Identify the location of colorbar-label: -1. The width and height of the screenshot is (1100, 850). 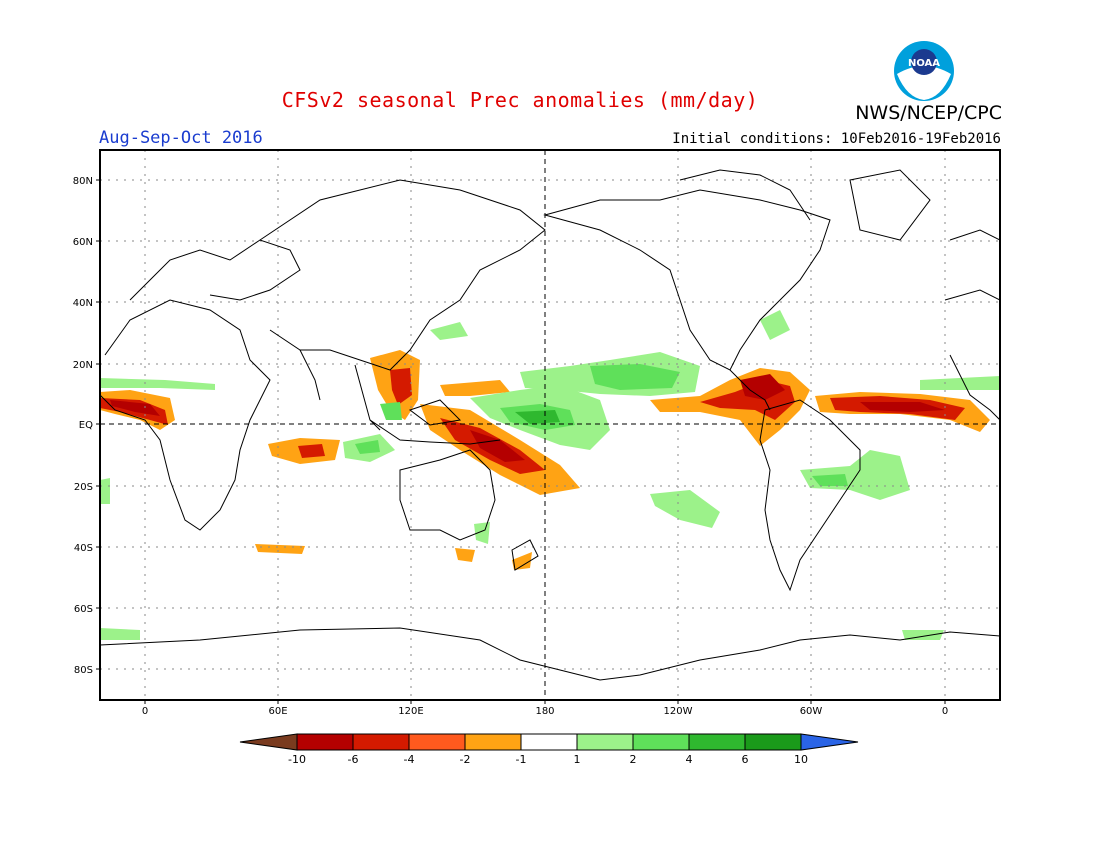
(521, 759).